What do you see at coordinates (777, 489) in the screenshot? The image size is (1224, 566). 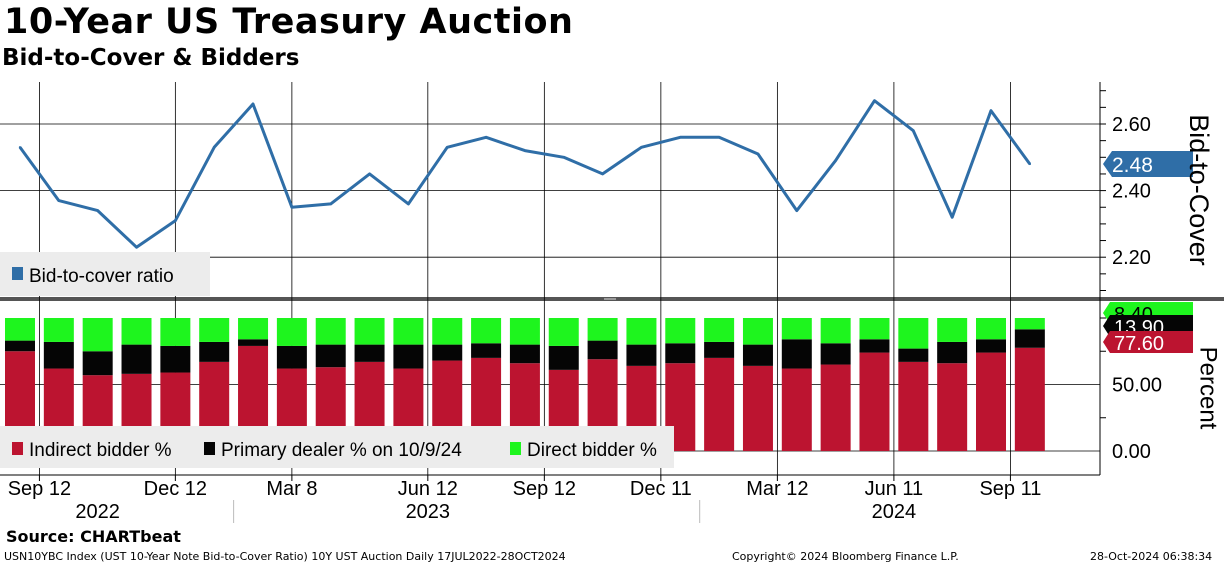 I see `x-tick-label: Mar 12` at bounding box center [777, 489].